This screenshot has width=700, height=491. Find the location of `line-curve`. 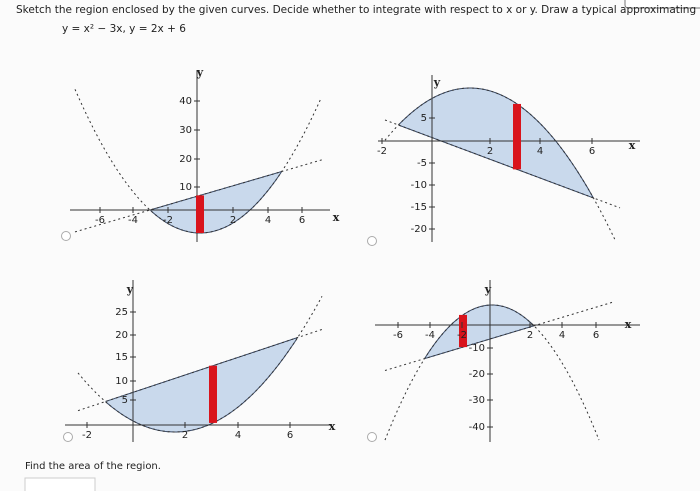

line-curve is located at coordinates (502, 164).